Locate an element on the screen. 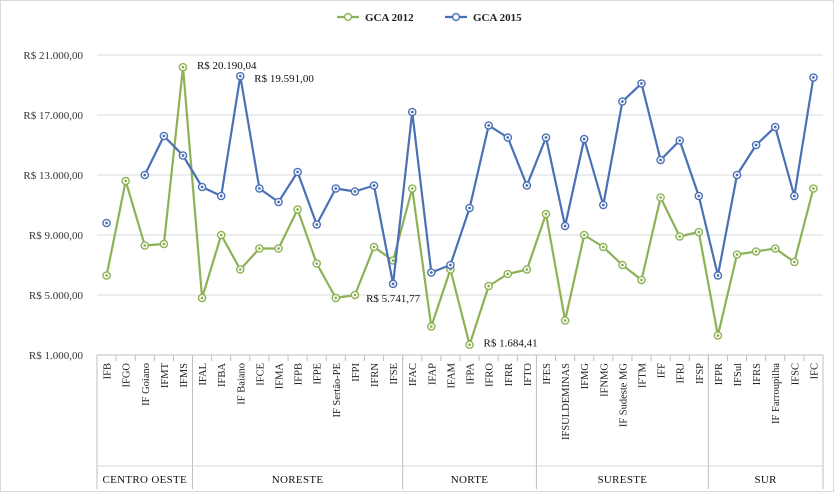 Image resolution: width=834 pixels, height=496 pixels. x-category-label: IFTO is located at coordinates (528, 375).